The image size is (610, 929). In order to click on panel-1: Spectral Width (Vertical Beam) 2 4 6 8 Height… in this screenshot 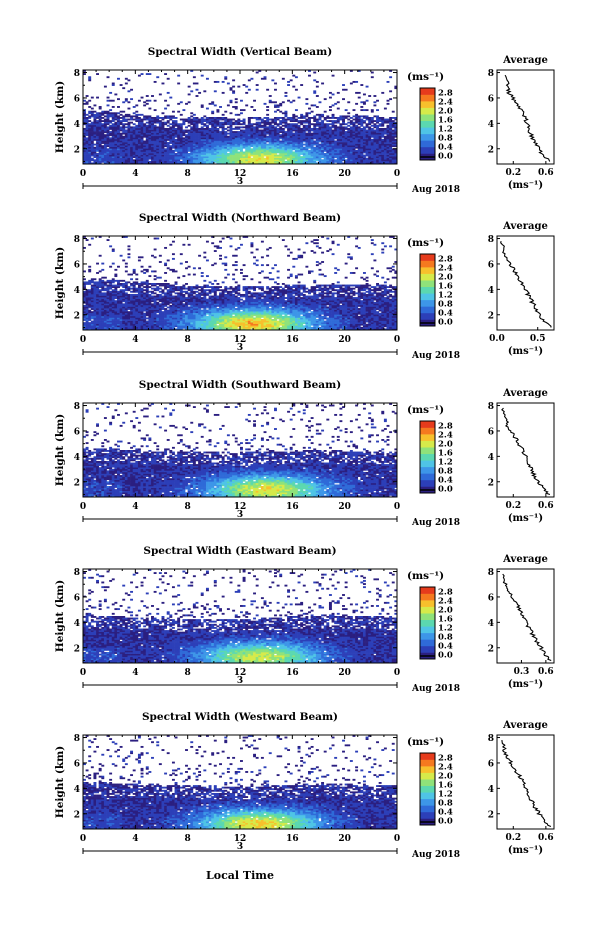, I will do `click(304, 120)`.